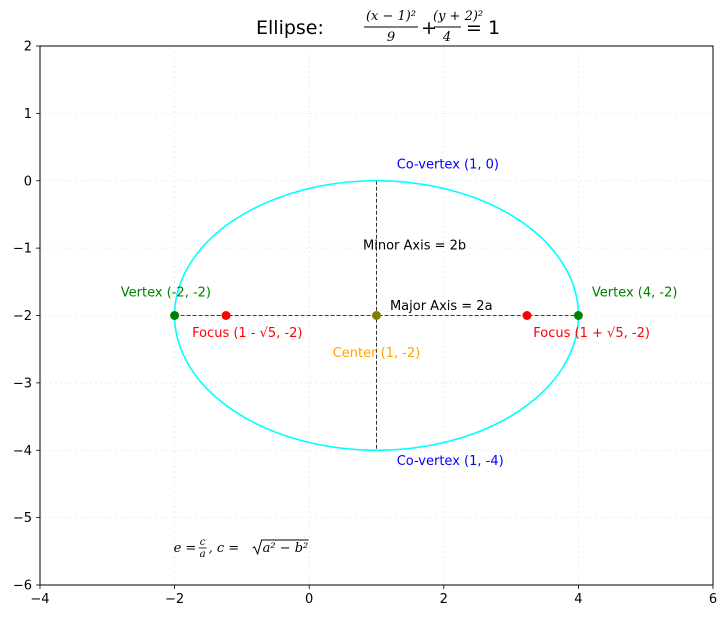 Image resolution: width=728 pixels, height=619 pixels. Describe the element at coordinates (39, 599) in the screenshot. I see `x-tick-label: −4` at that location.